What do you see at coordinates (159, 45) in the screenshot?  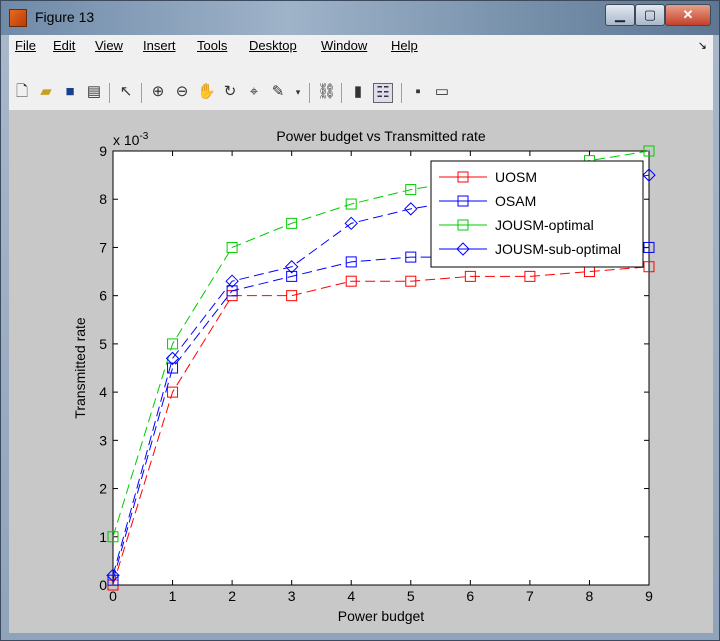 I see `menu-insert: Insert` at bounding box center [159, 45].